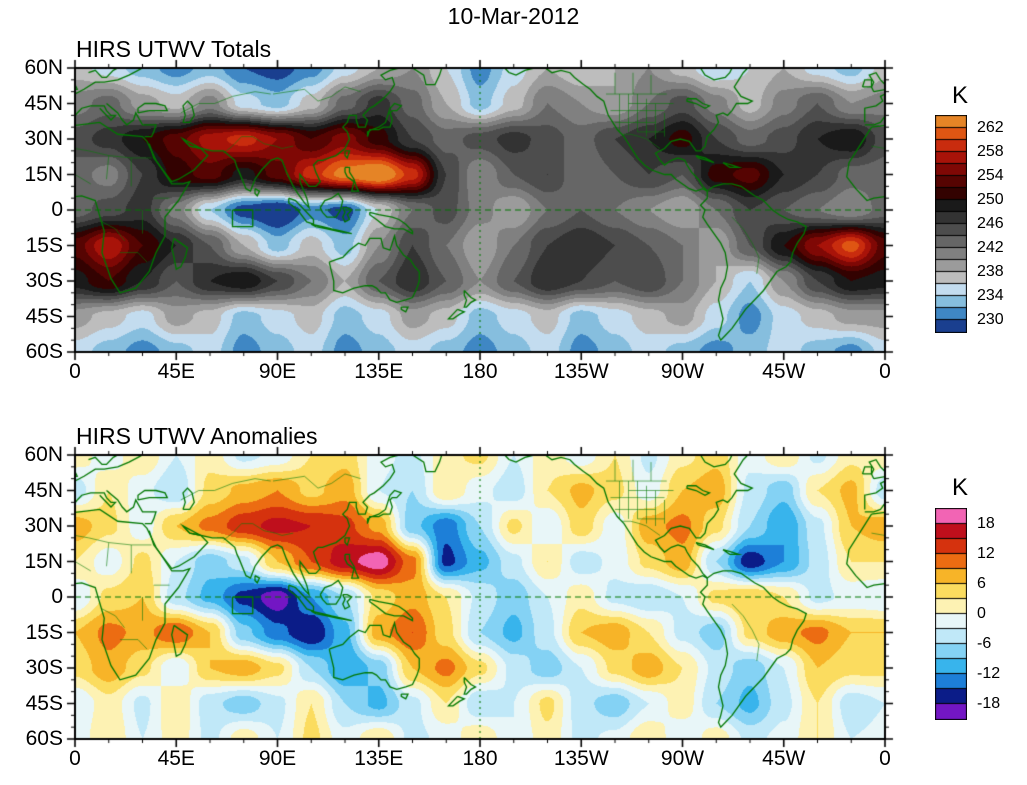  What do you see at coordinates (986, 523) in the screenshot?
I see `colorbar-tick-label: 18` at bounding box center [986, 523].